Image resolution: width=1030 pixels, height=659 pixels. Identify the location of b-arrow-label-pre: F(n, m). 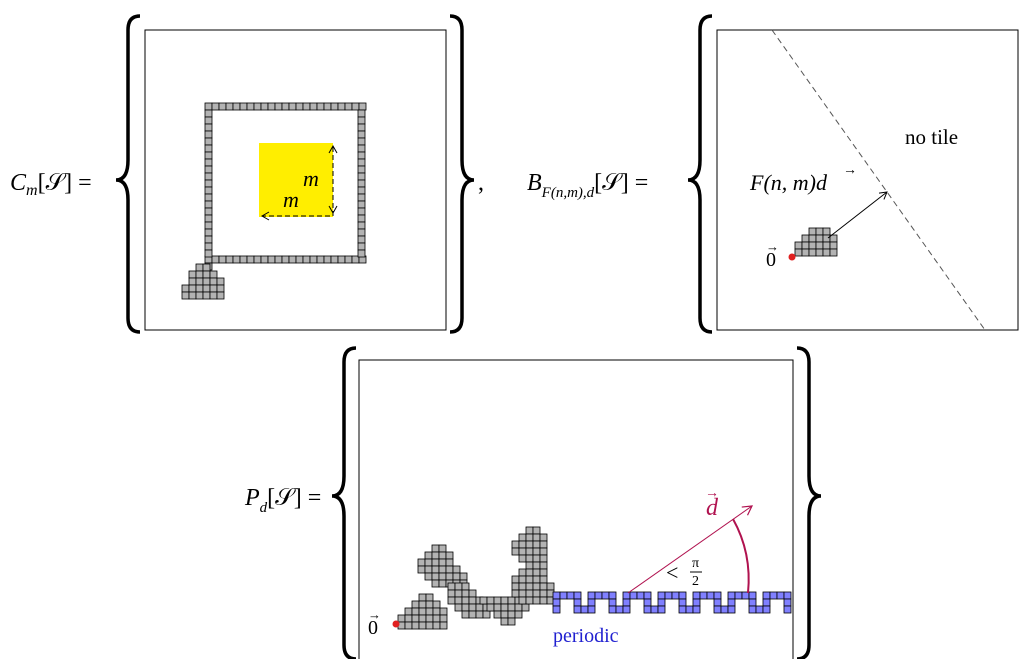
(782, 182).